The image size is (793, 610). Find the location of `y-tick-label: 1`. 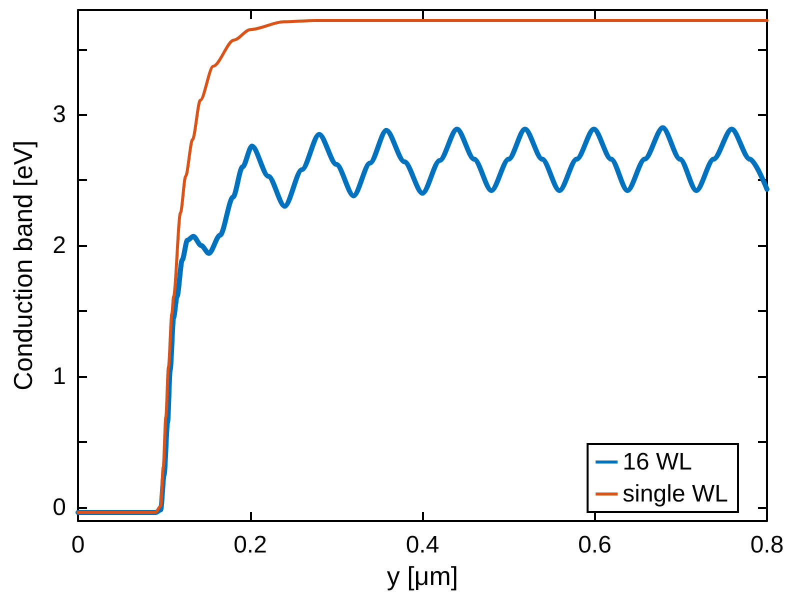

y-tick-label: 1 is located at coordinates (59, 376).